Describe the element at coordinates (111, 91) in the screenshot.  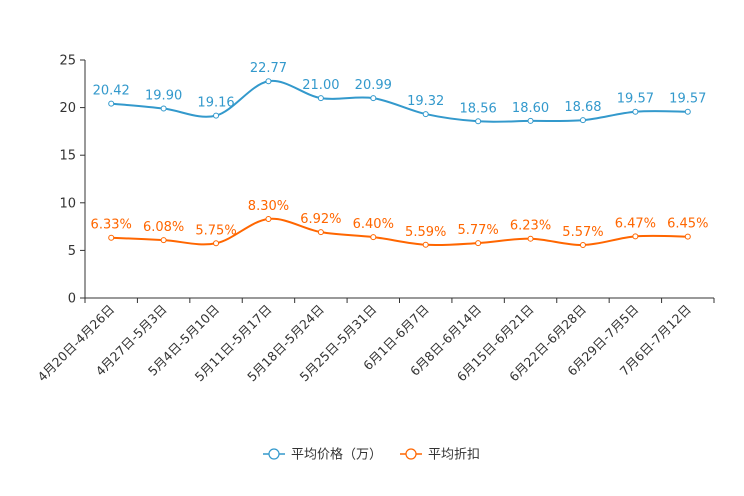
I see `data-label: 20.42` at that location.